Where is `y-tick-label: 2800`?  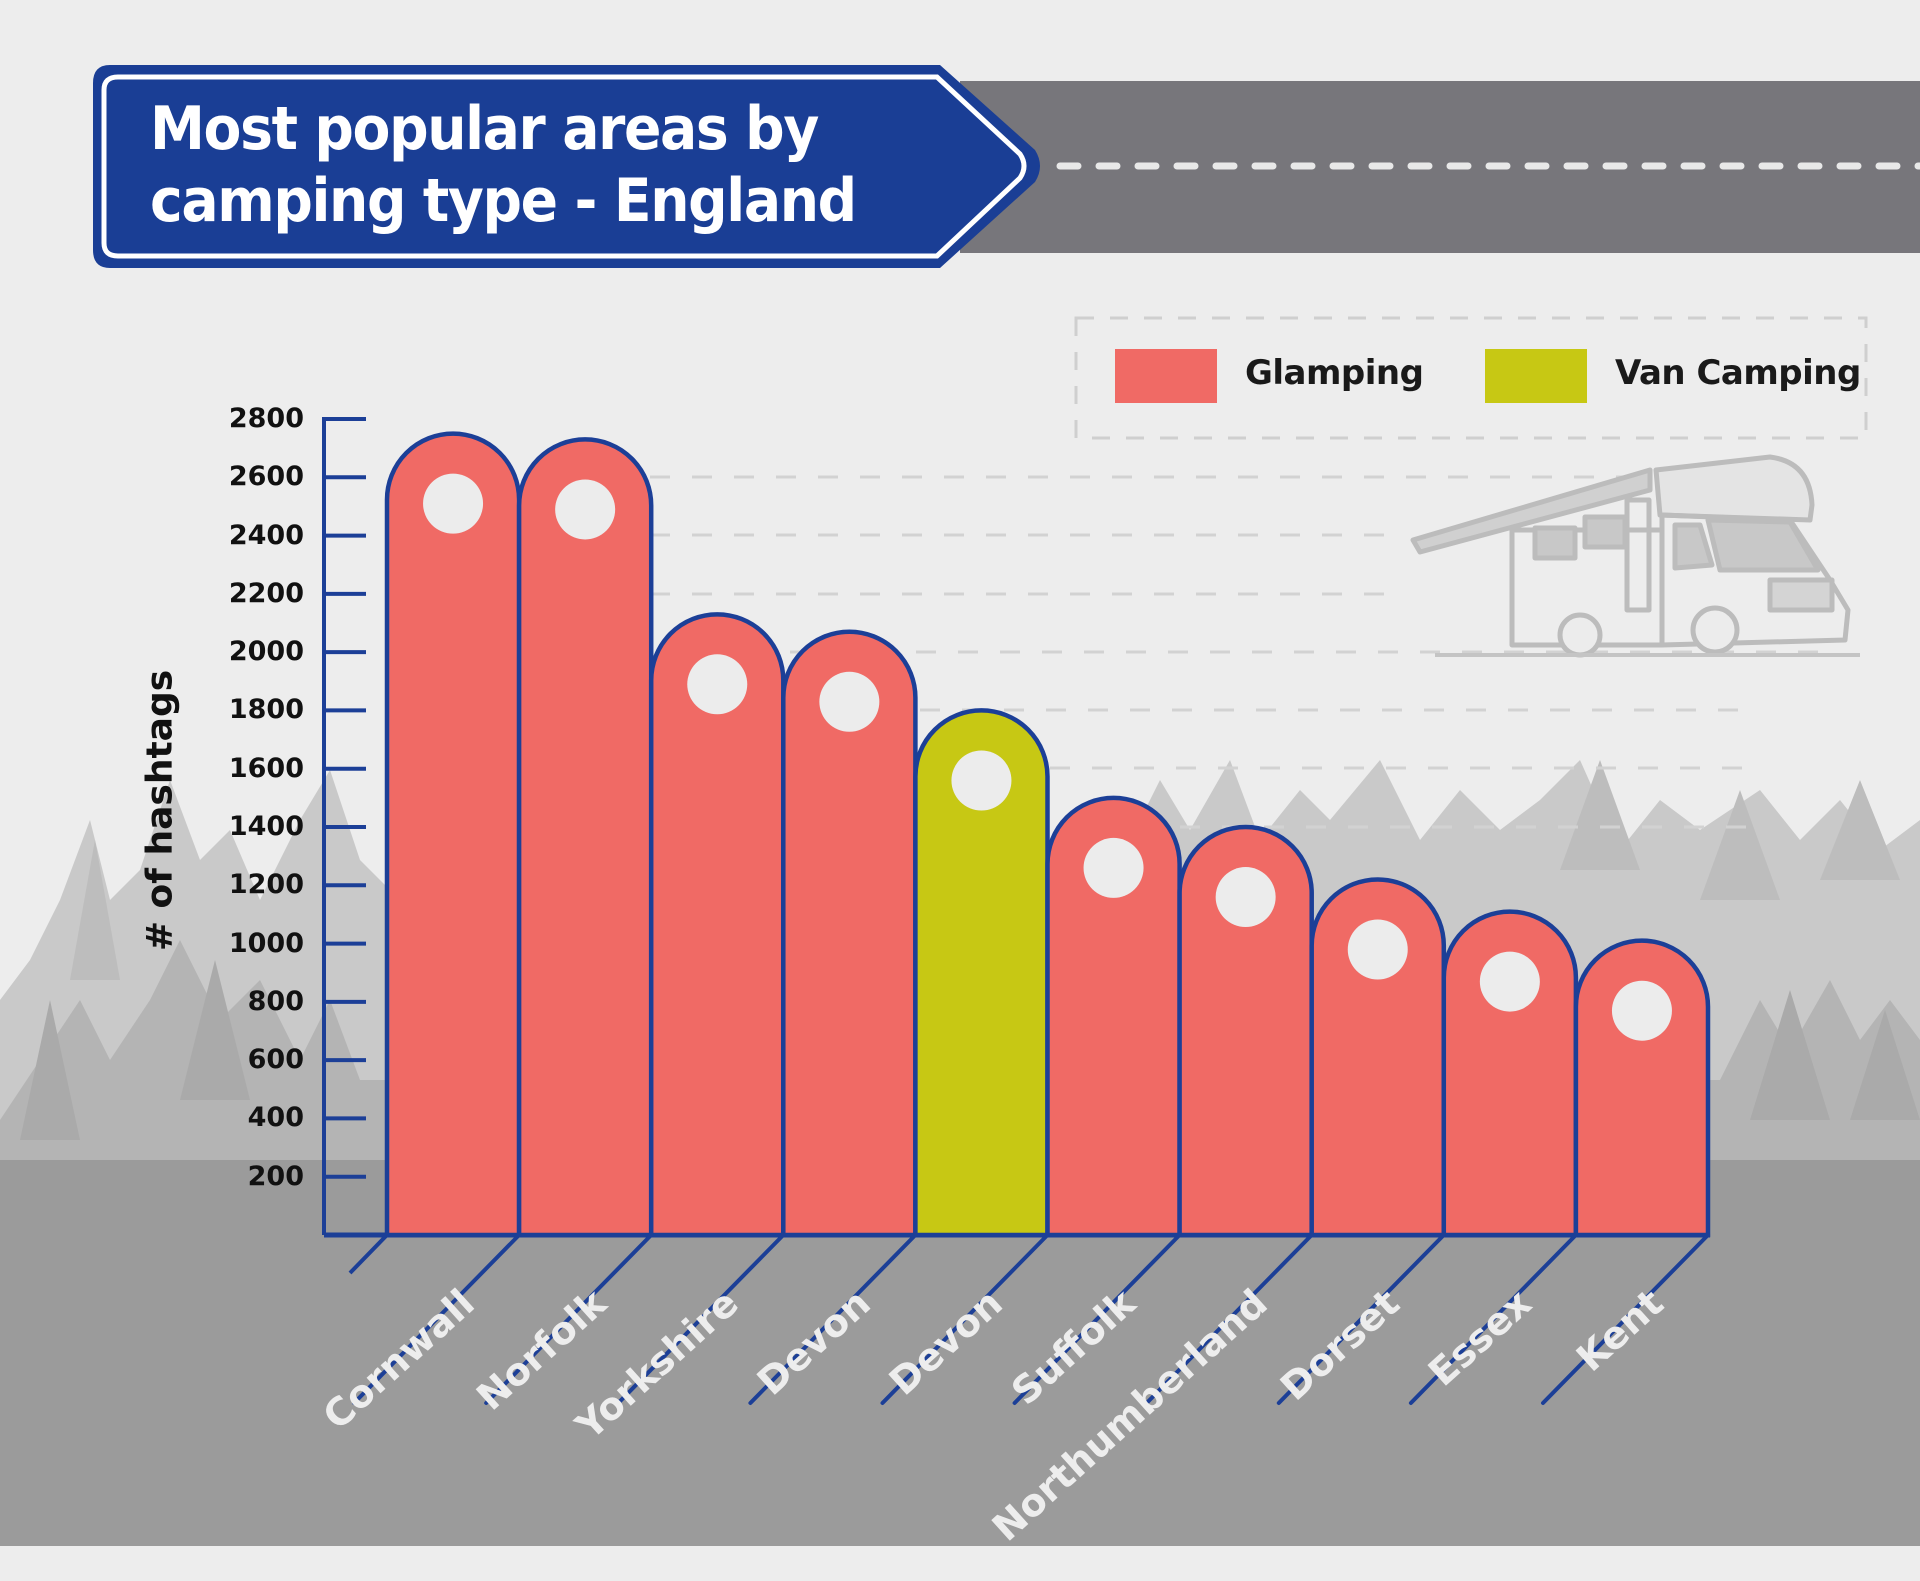 y-tick-label: 2800 is located at coordinates (266, 418).